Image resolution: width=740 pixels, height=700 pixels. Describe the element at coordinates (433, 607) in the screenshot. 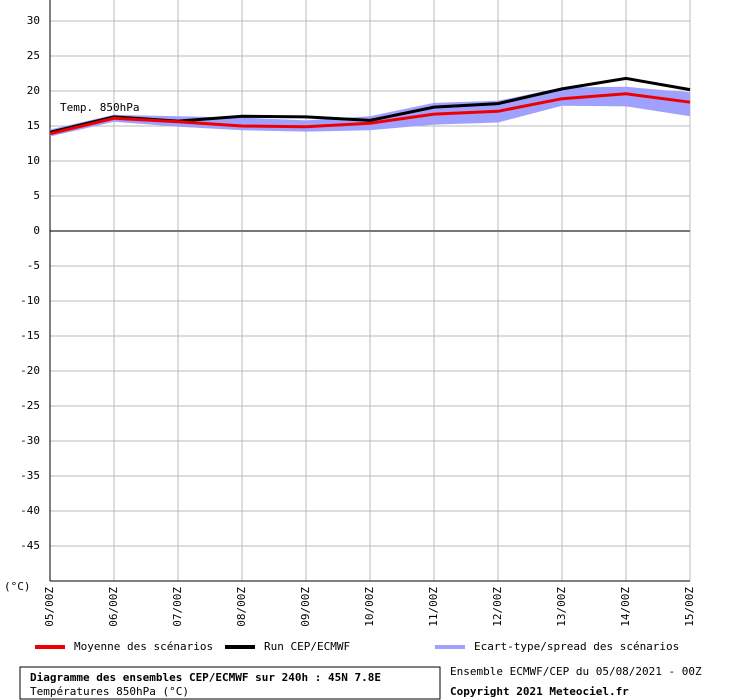

I see `x-tick-label: 11/00Z` at that location.